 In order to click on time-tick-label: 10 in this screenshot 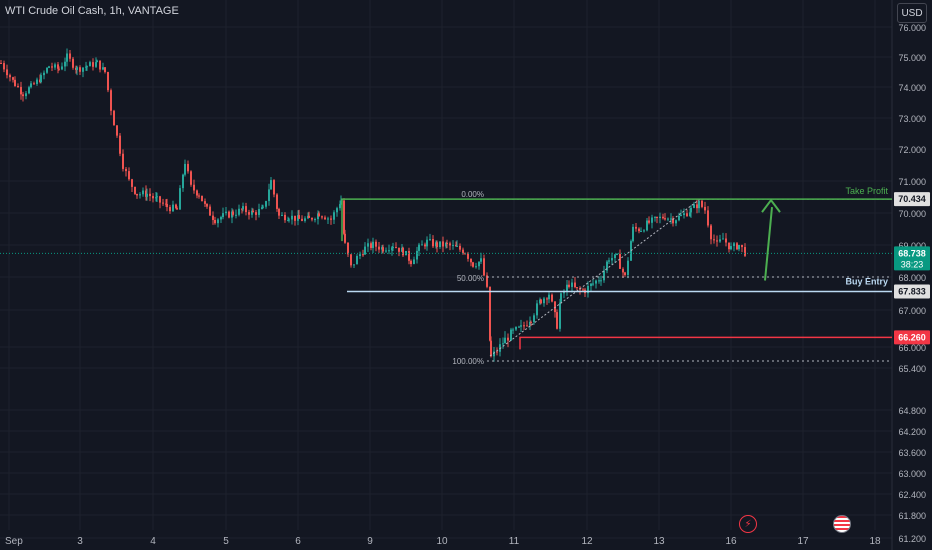, I will do `click(442, 541)`.